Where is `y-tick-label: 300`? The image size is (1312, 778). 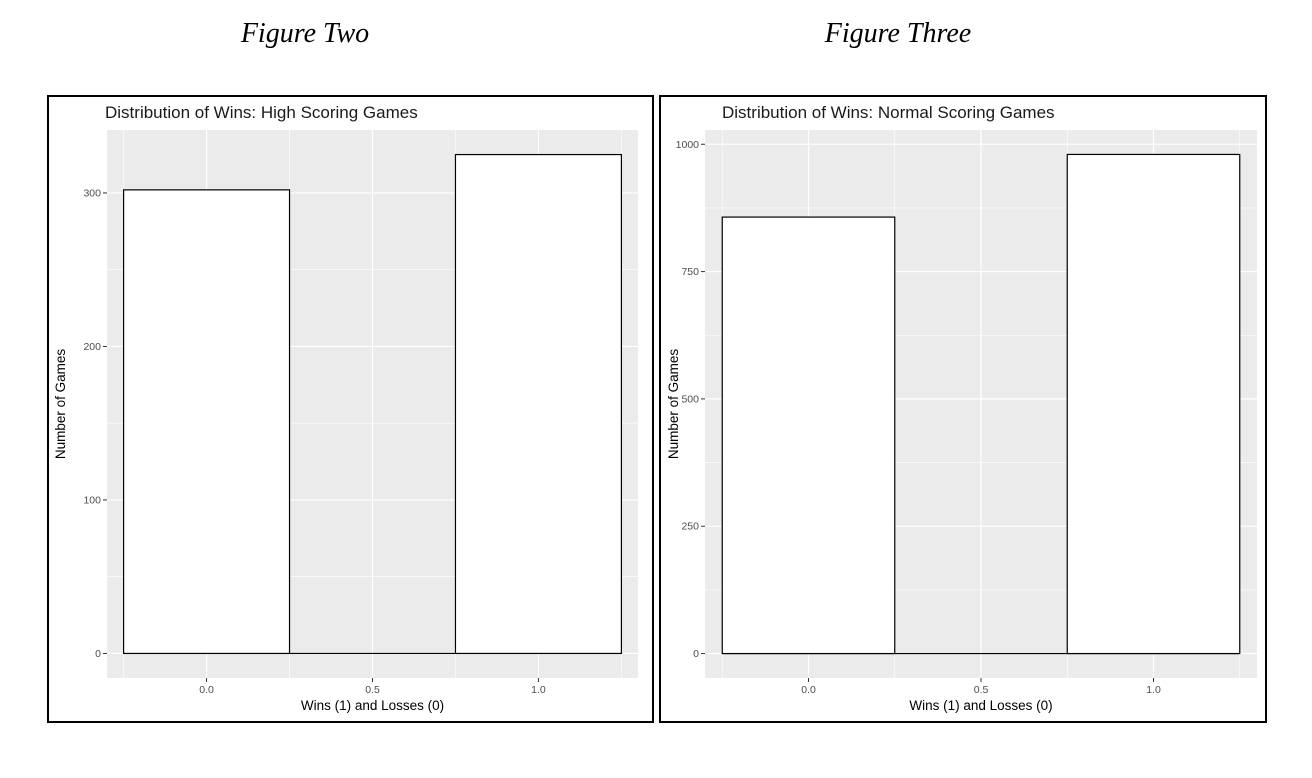 y-tick-label: 300 is located at coordinates (92, 193).